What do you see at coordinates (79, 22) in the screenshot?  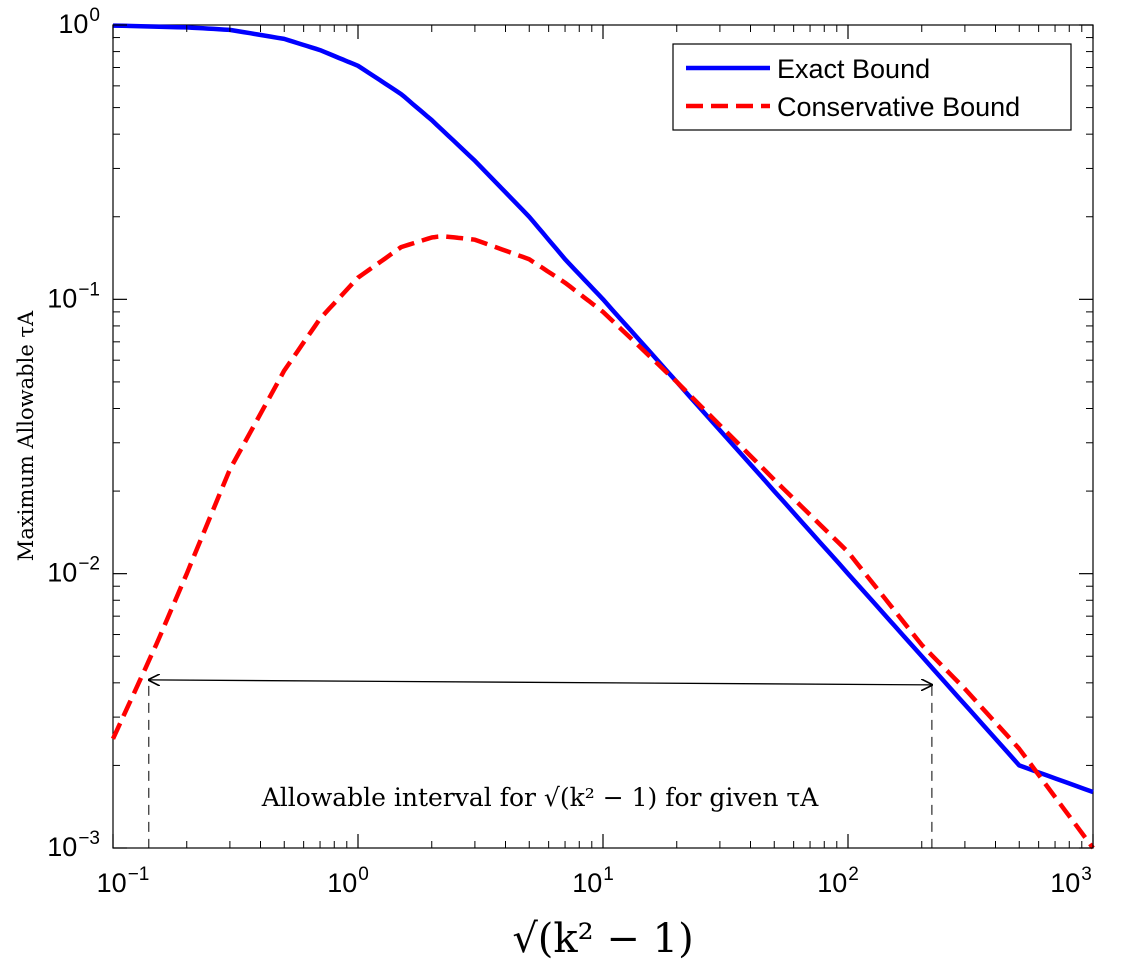 I see `y-tick-label: 10⁰` at bounding box center [79, 22].